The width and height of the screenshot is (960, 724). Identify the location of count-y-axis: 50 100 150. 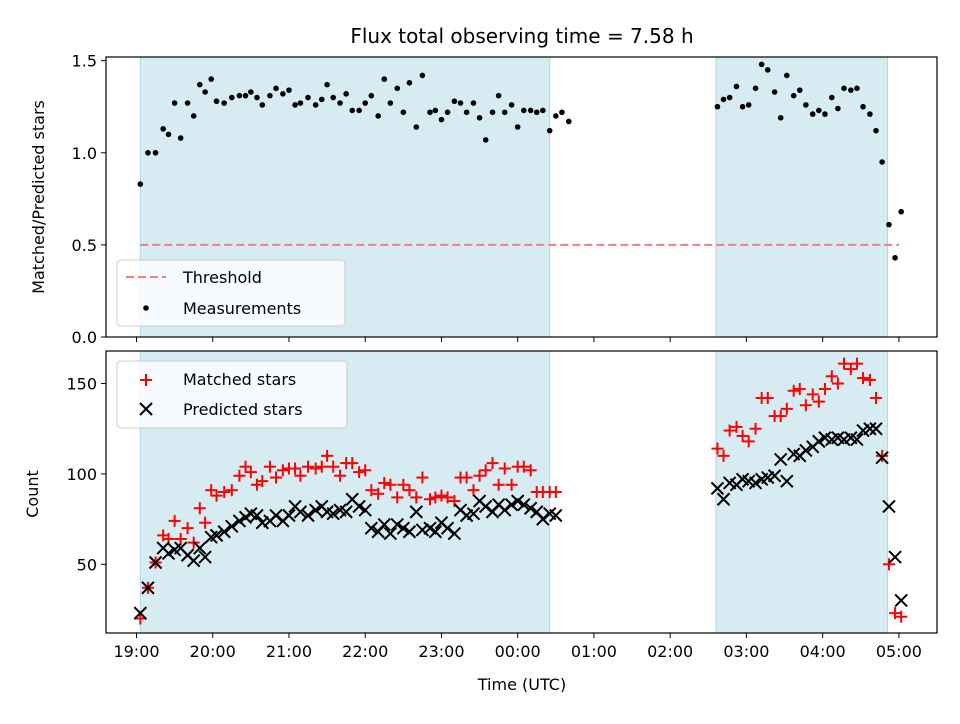
(86, 474).